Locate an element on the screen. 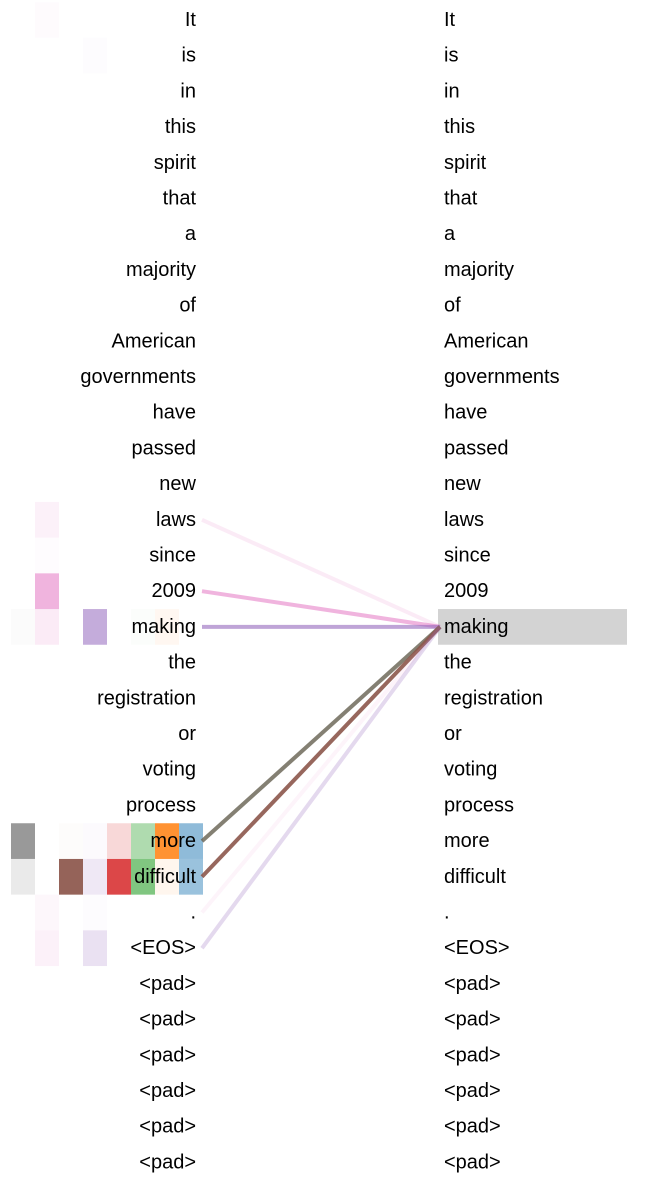 This screenshot has width=649, height=1185. left-token: this is located at coordinates (180, 127).